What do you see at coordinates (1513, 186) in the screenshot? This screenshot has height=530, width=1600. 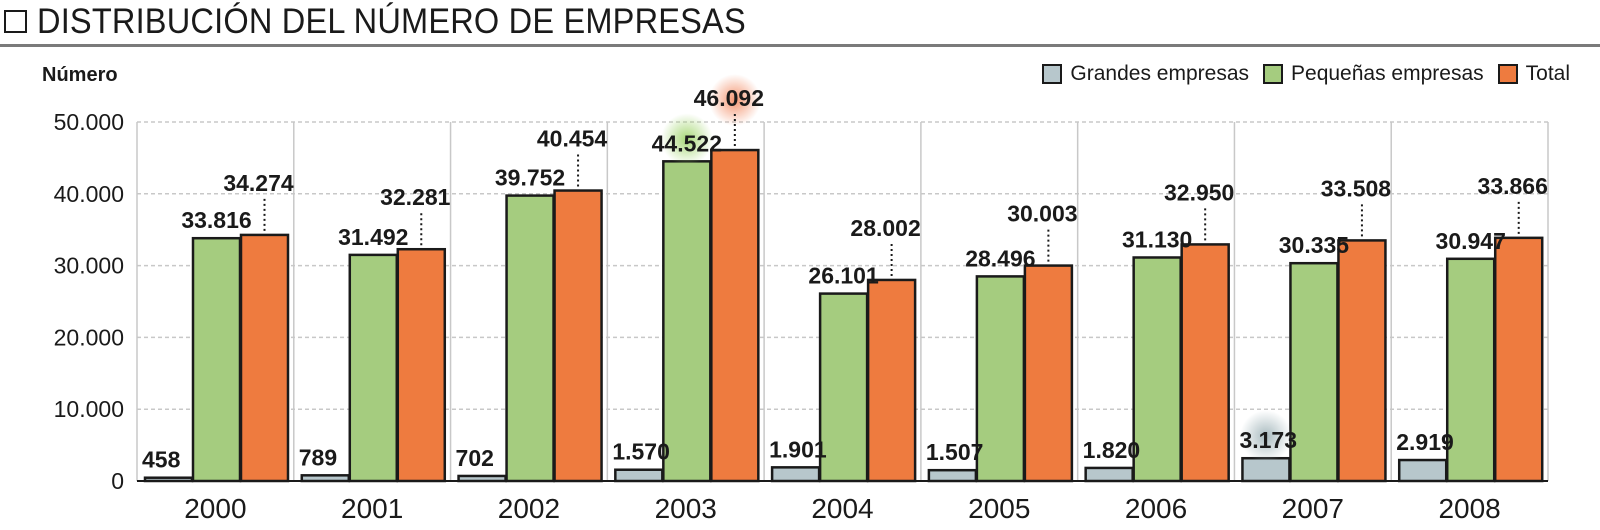 I see `value-label-total: 33.866` at bounding box center [1513, 186].